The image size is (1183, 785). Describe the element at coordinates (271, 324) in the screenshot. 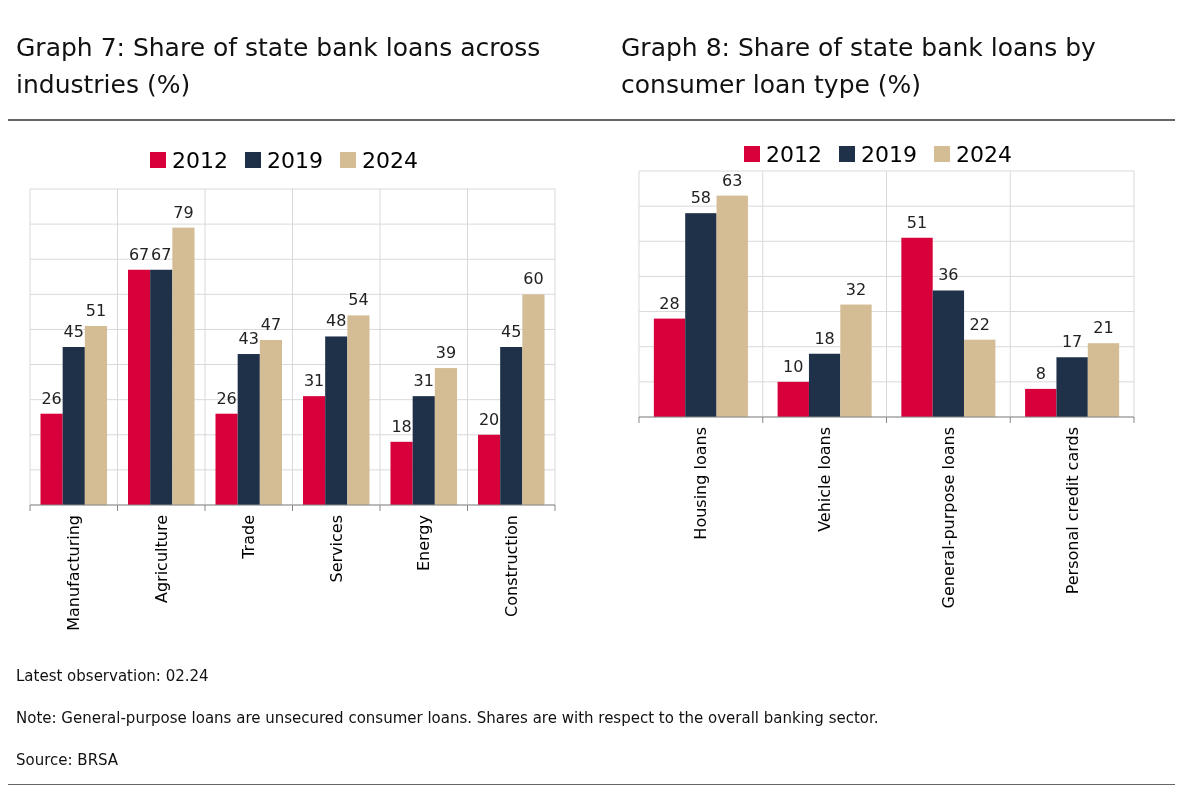

I see `data-label: 47` at that location.